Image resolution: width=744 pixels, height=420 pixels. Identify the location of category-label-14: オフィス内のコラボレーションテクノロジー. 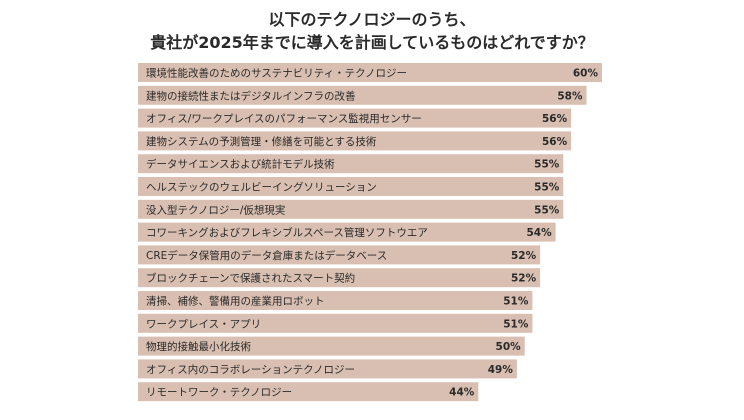
(250, 369).